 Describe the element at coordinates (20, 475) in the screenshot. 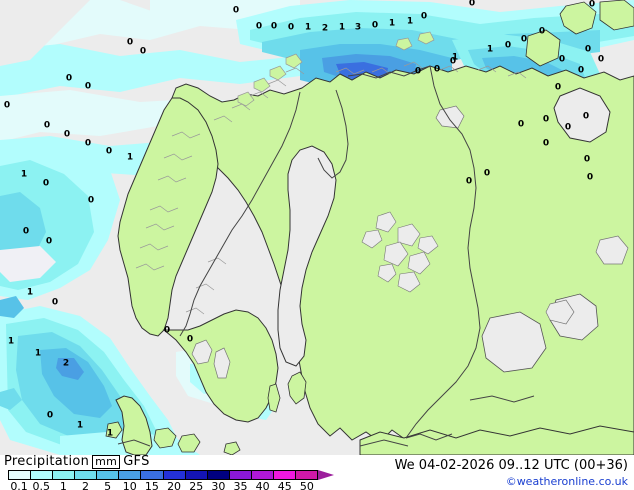

I see `legend-swatch-0.1` at that location.